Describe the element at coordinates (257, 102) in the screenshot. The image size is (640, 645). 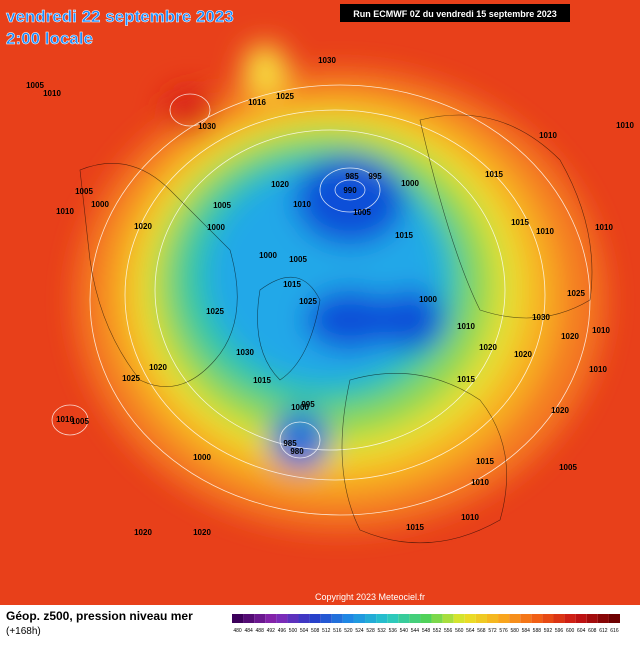
I see `pressure-label: 1016` at that location.